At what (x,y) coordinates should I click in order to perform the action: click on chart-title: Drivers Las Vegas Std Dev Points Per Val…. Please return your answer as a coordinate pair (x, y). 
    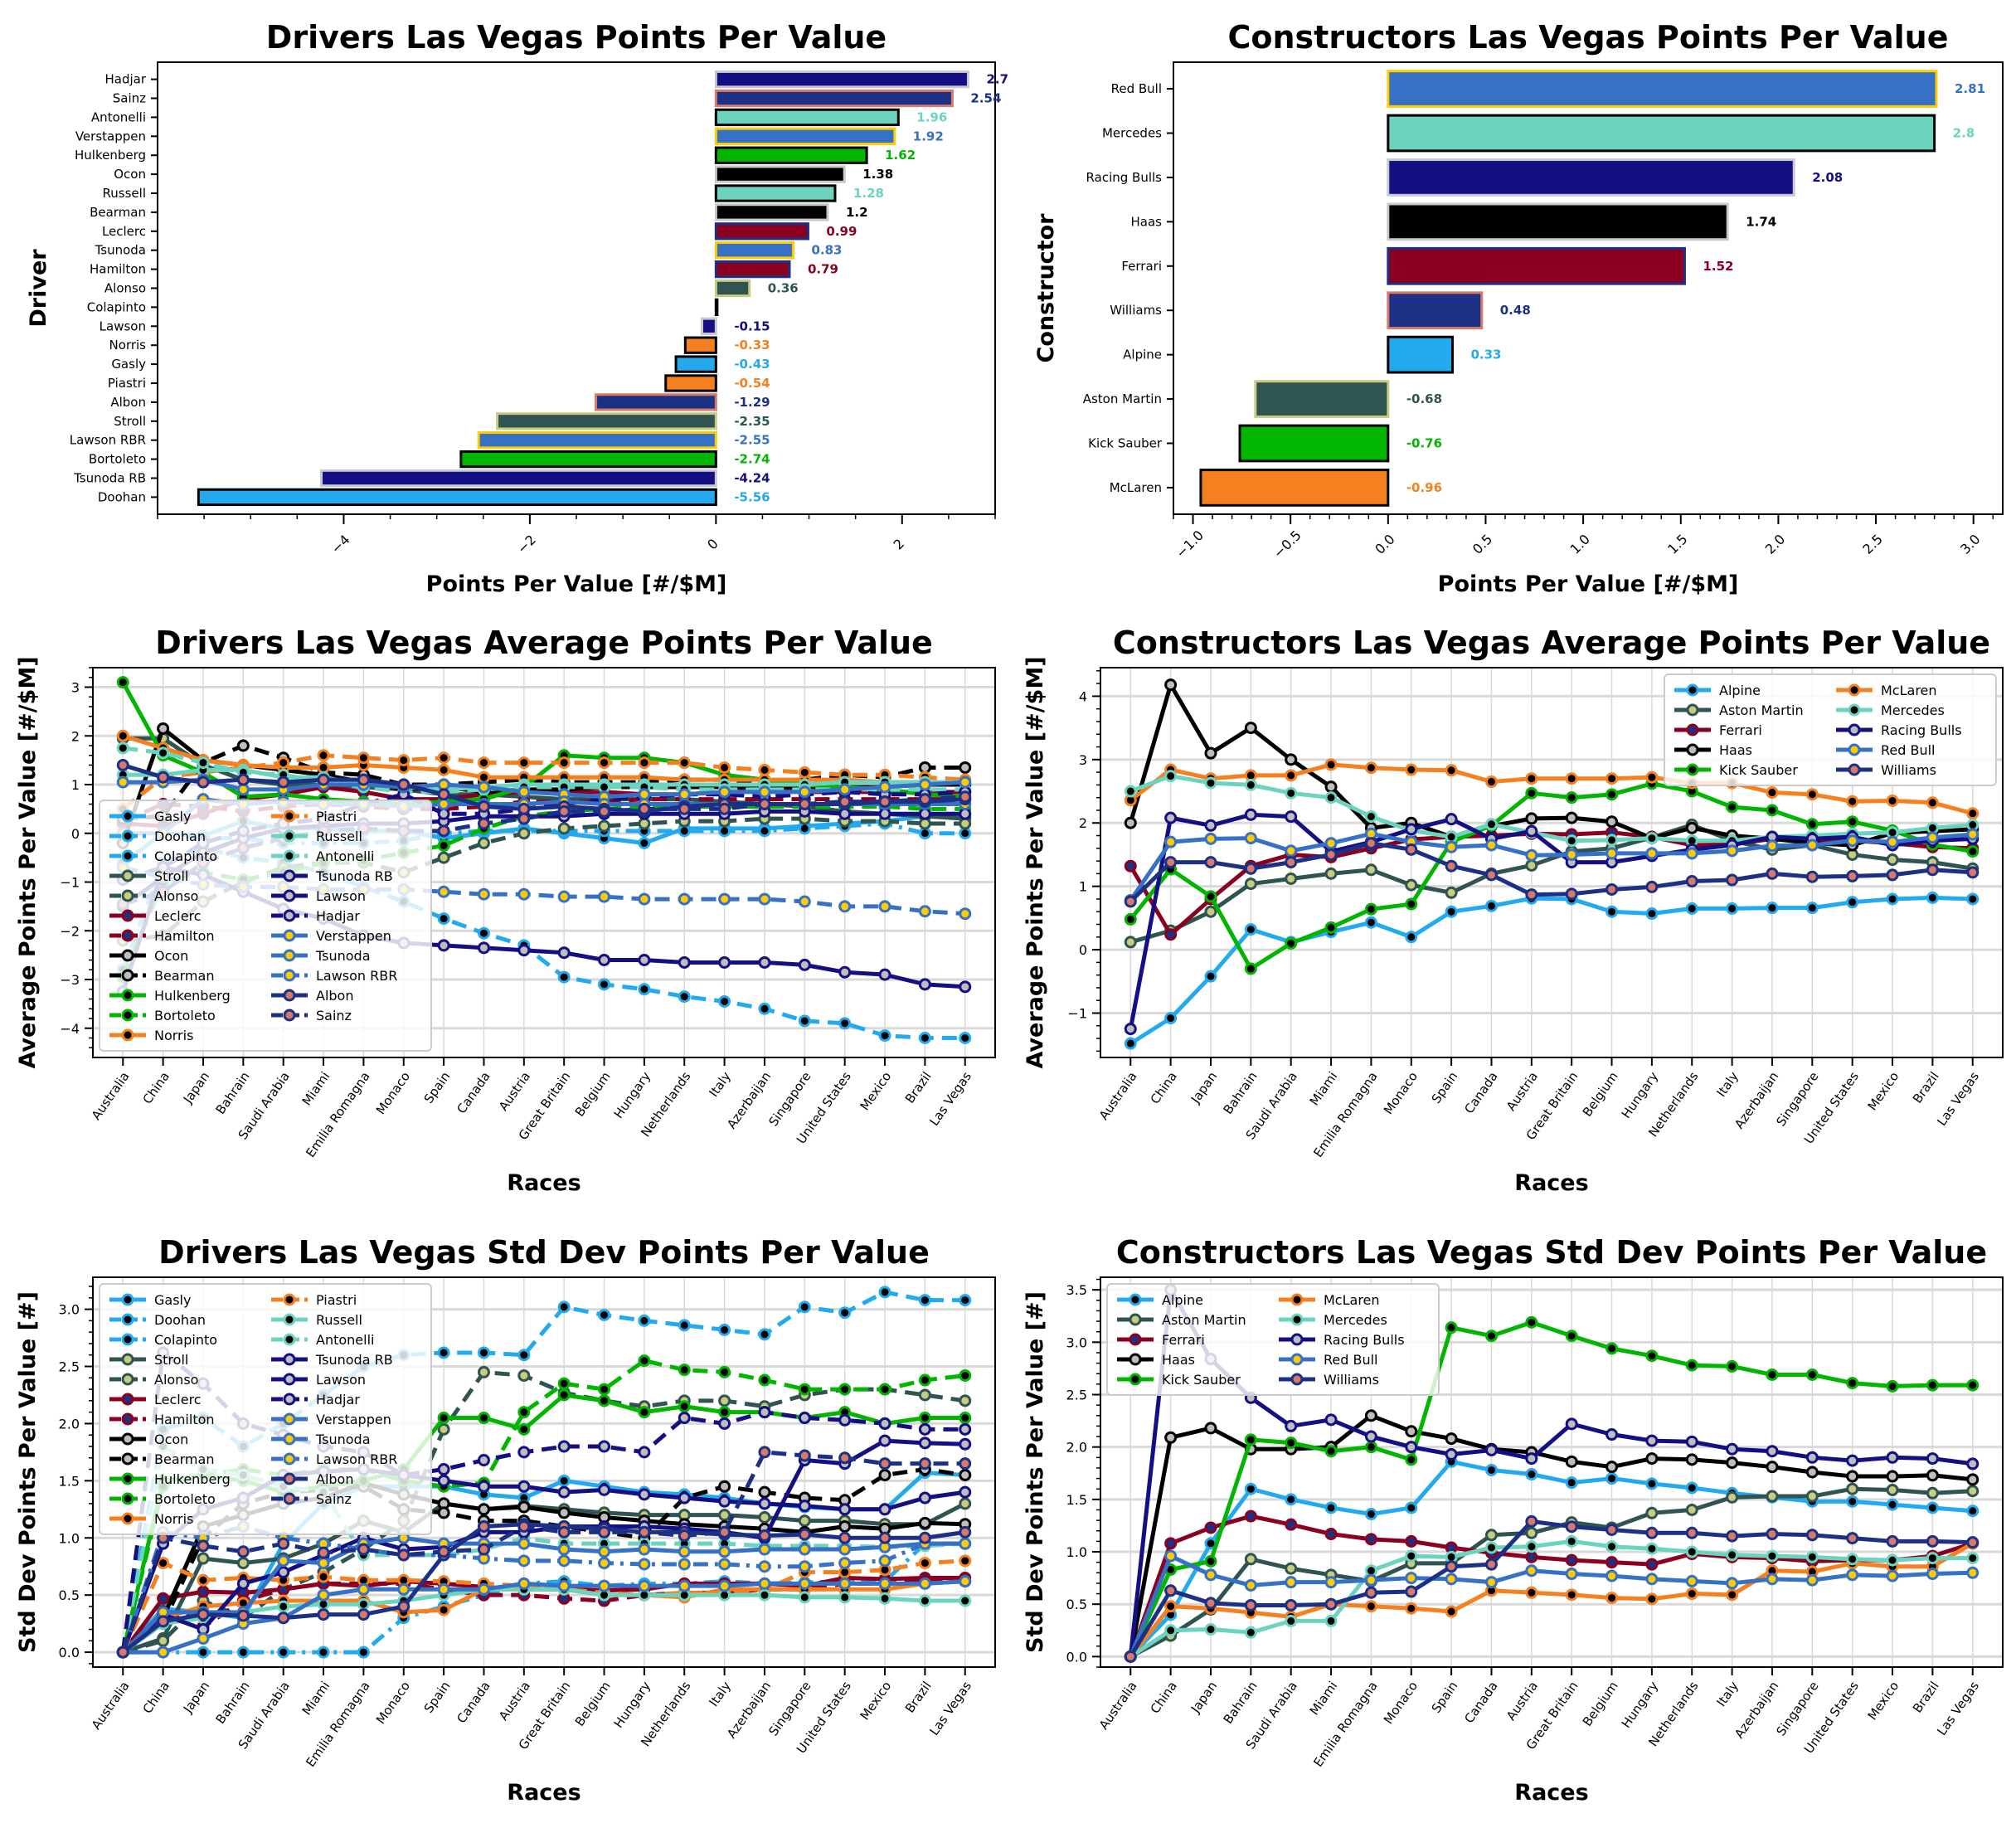
    Looking at the image, I should click on (544, 1252).